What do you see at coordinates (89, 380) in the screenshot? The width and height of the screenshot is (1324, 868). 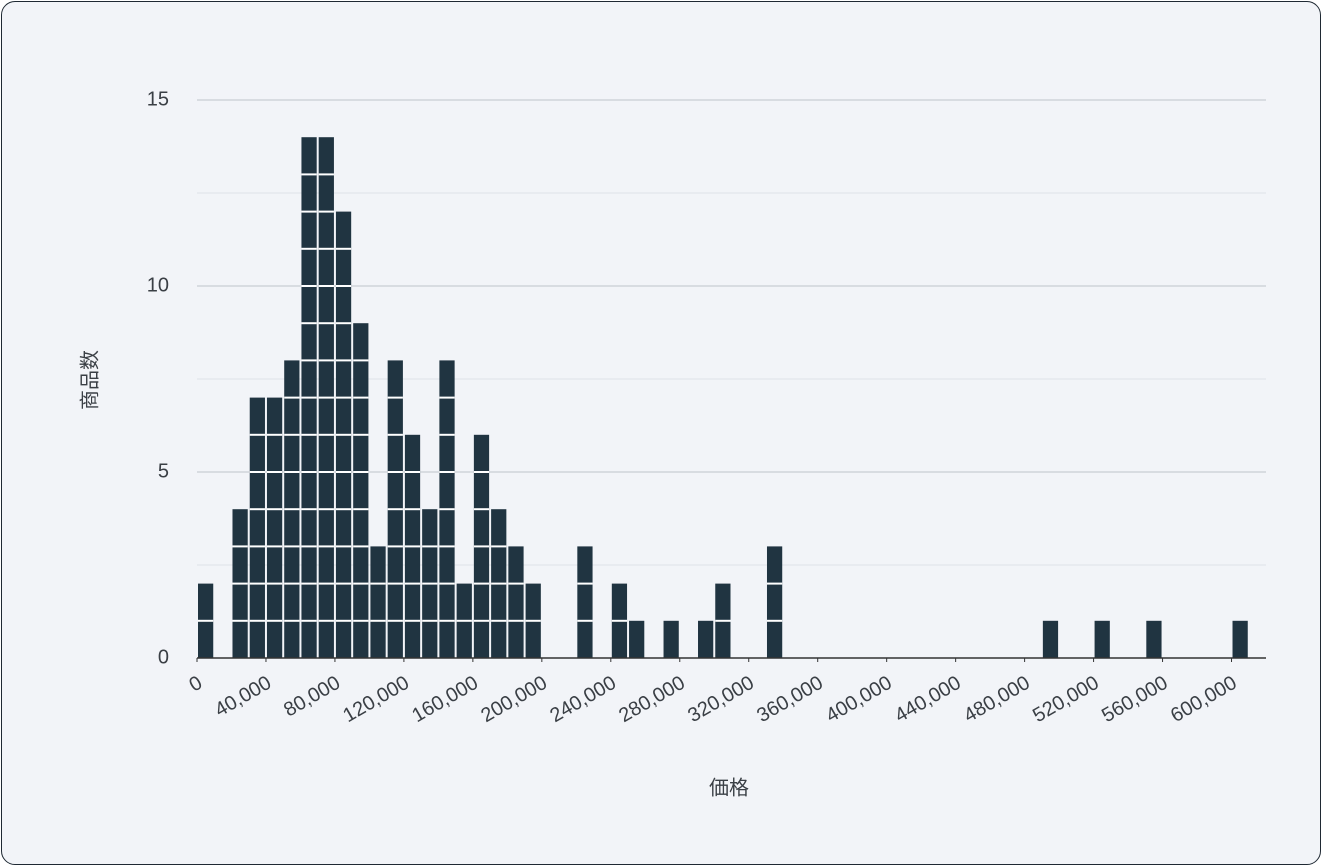 I see `y-axis-label: 商品数` at bounding box center [89, 380].